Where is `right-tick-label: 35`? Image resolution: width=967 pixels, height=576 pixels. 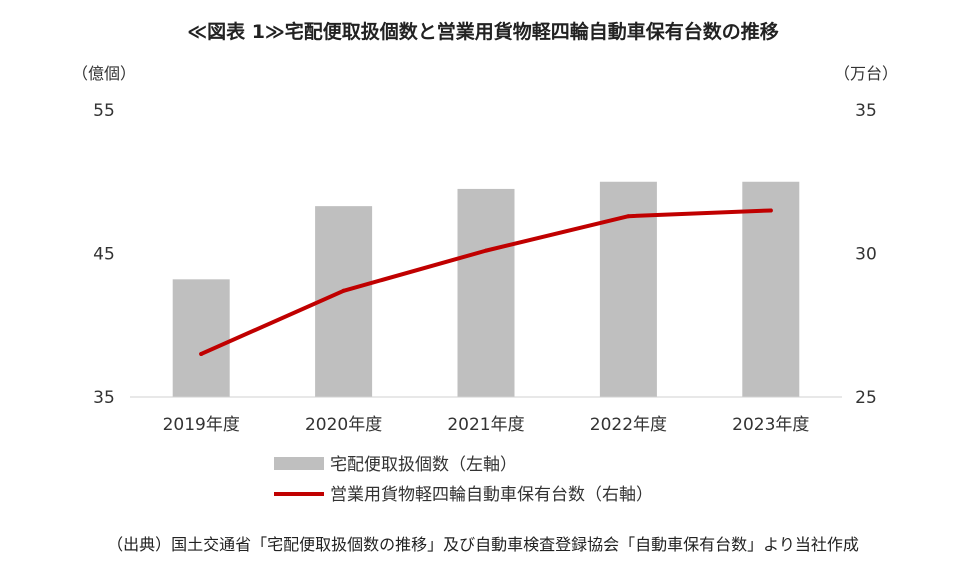
right-tick-label: 35 is located at coordinates (866, 111).